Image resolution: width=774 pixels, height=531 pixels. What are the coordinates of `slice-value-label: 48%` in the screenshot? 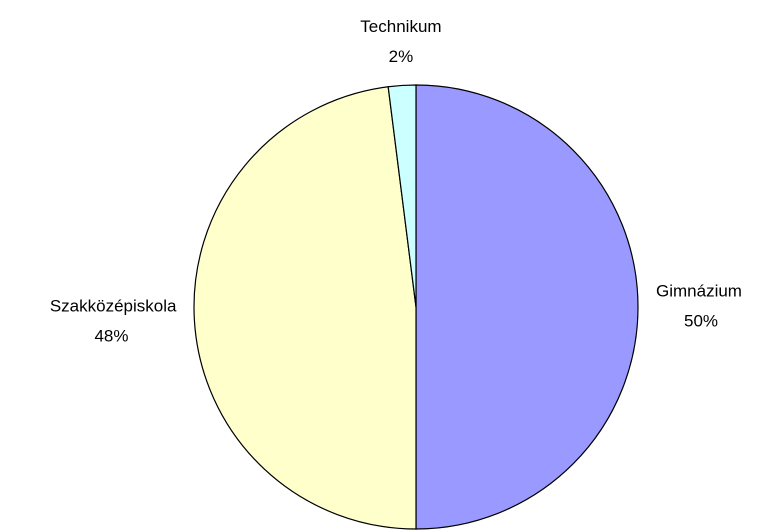 It's located at (111, 336).